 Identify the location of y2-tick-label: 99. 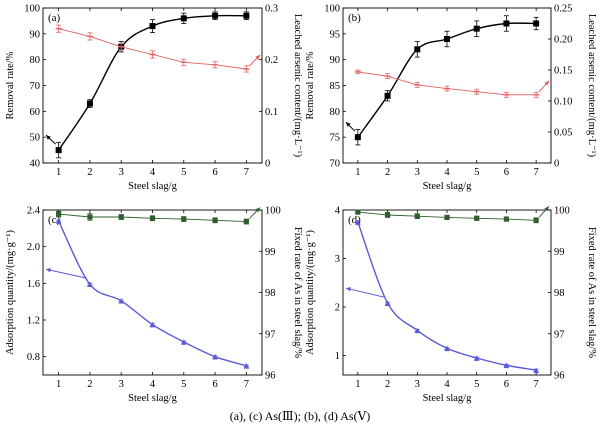
(559, 252).